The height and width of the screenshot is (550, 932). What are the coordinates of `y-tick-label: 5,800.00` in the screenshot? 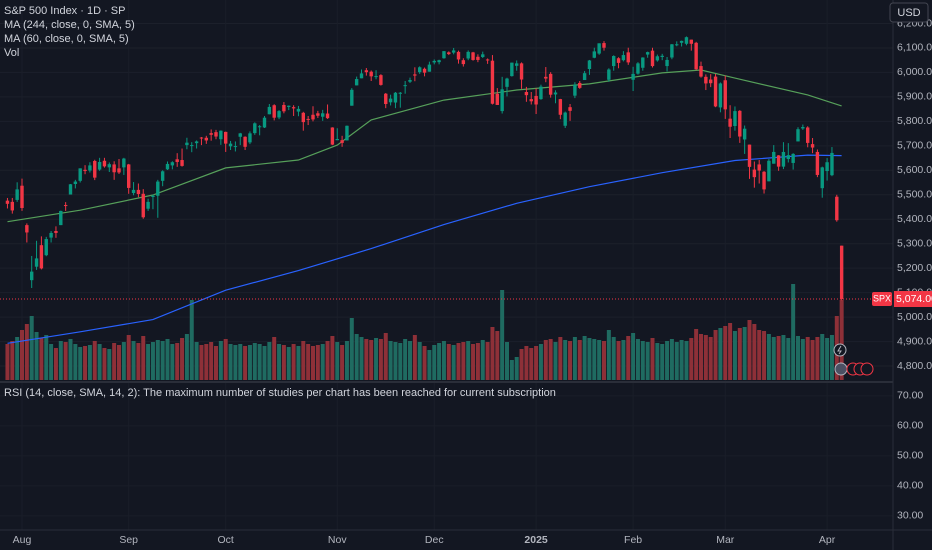 It's located at (914, 121).